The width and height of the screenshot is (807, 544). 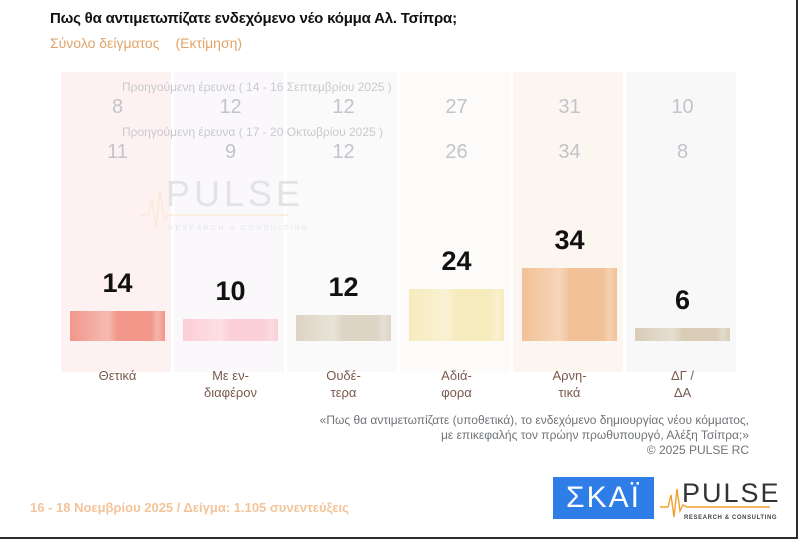 What do you see at coordinates (343, 152) in the screenshot?
I see `prev-value-oct: 12` at bounding box center [343, 152].